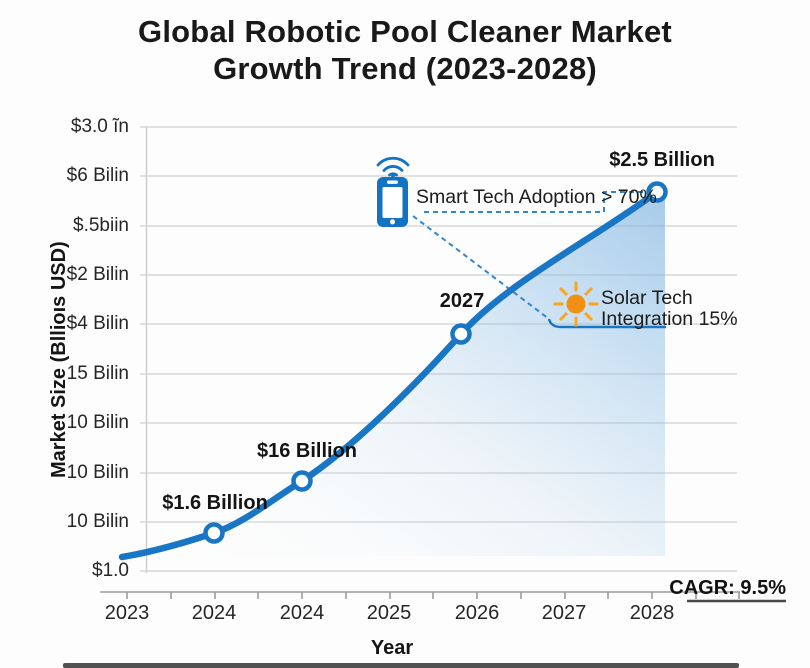 The width and height of the screenshot is (810, 668). What do you see at coordinates (657, 192) in the screenshot?
I see `data-point-2028` at bounding box center [657, 192].